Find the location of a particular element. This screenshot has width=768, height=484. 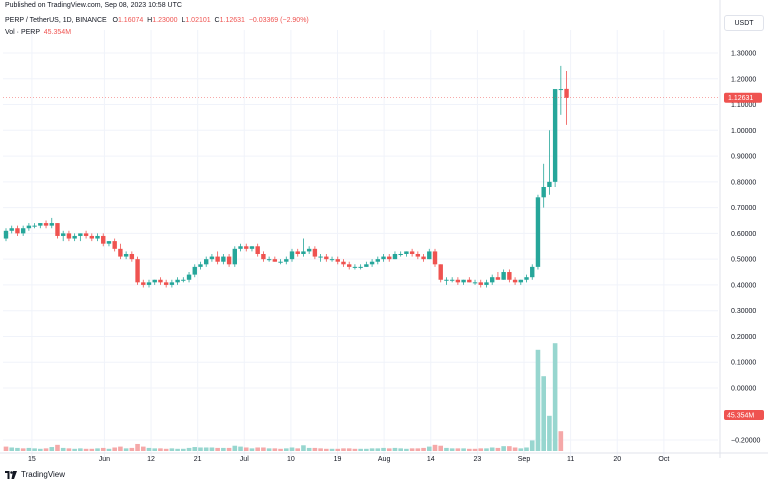

last-price-badge is located at coordinates (743, 97).